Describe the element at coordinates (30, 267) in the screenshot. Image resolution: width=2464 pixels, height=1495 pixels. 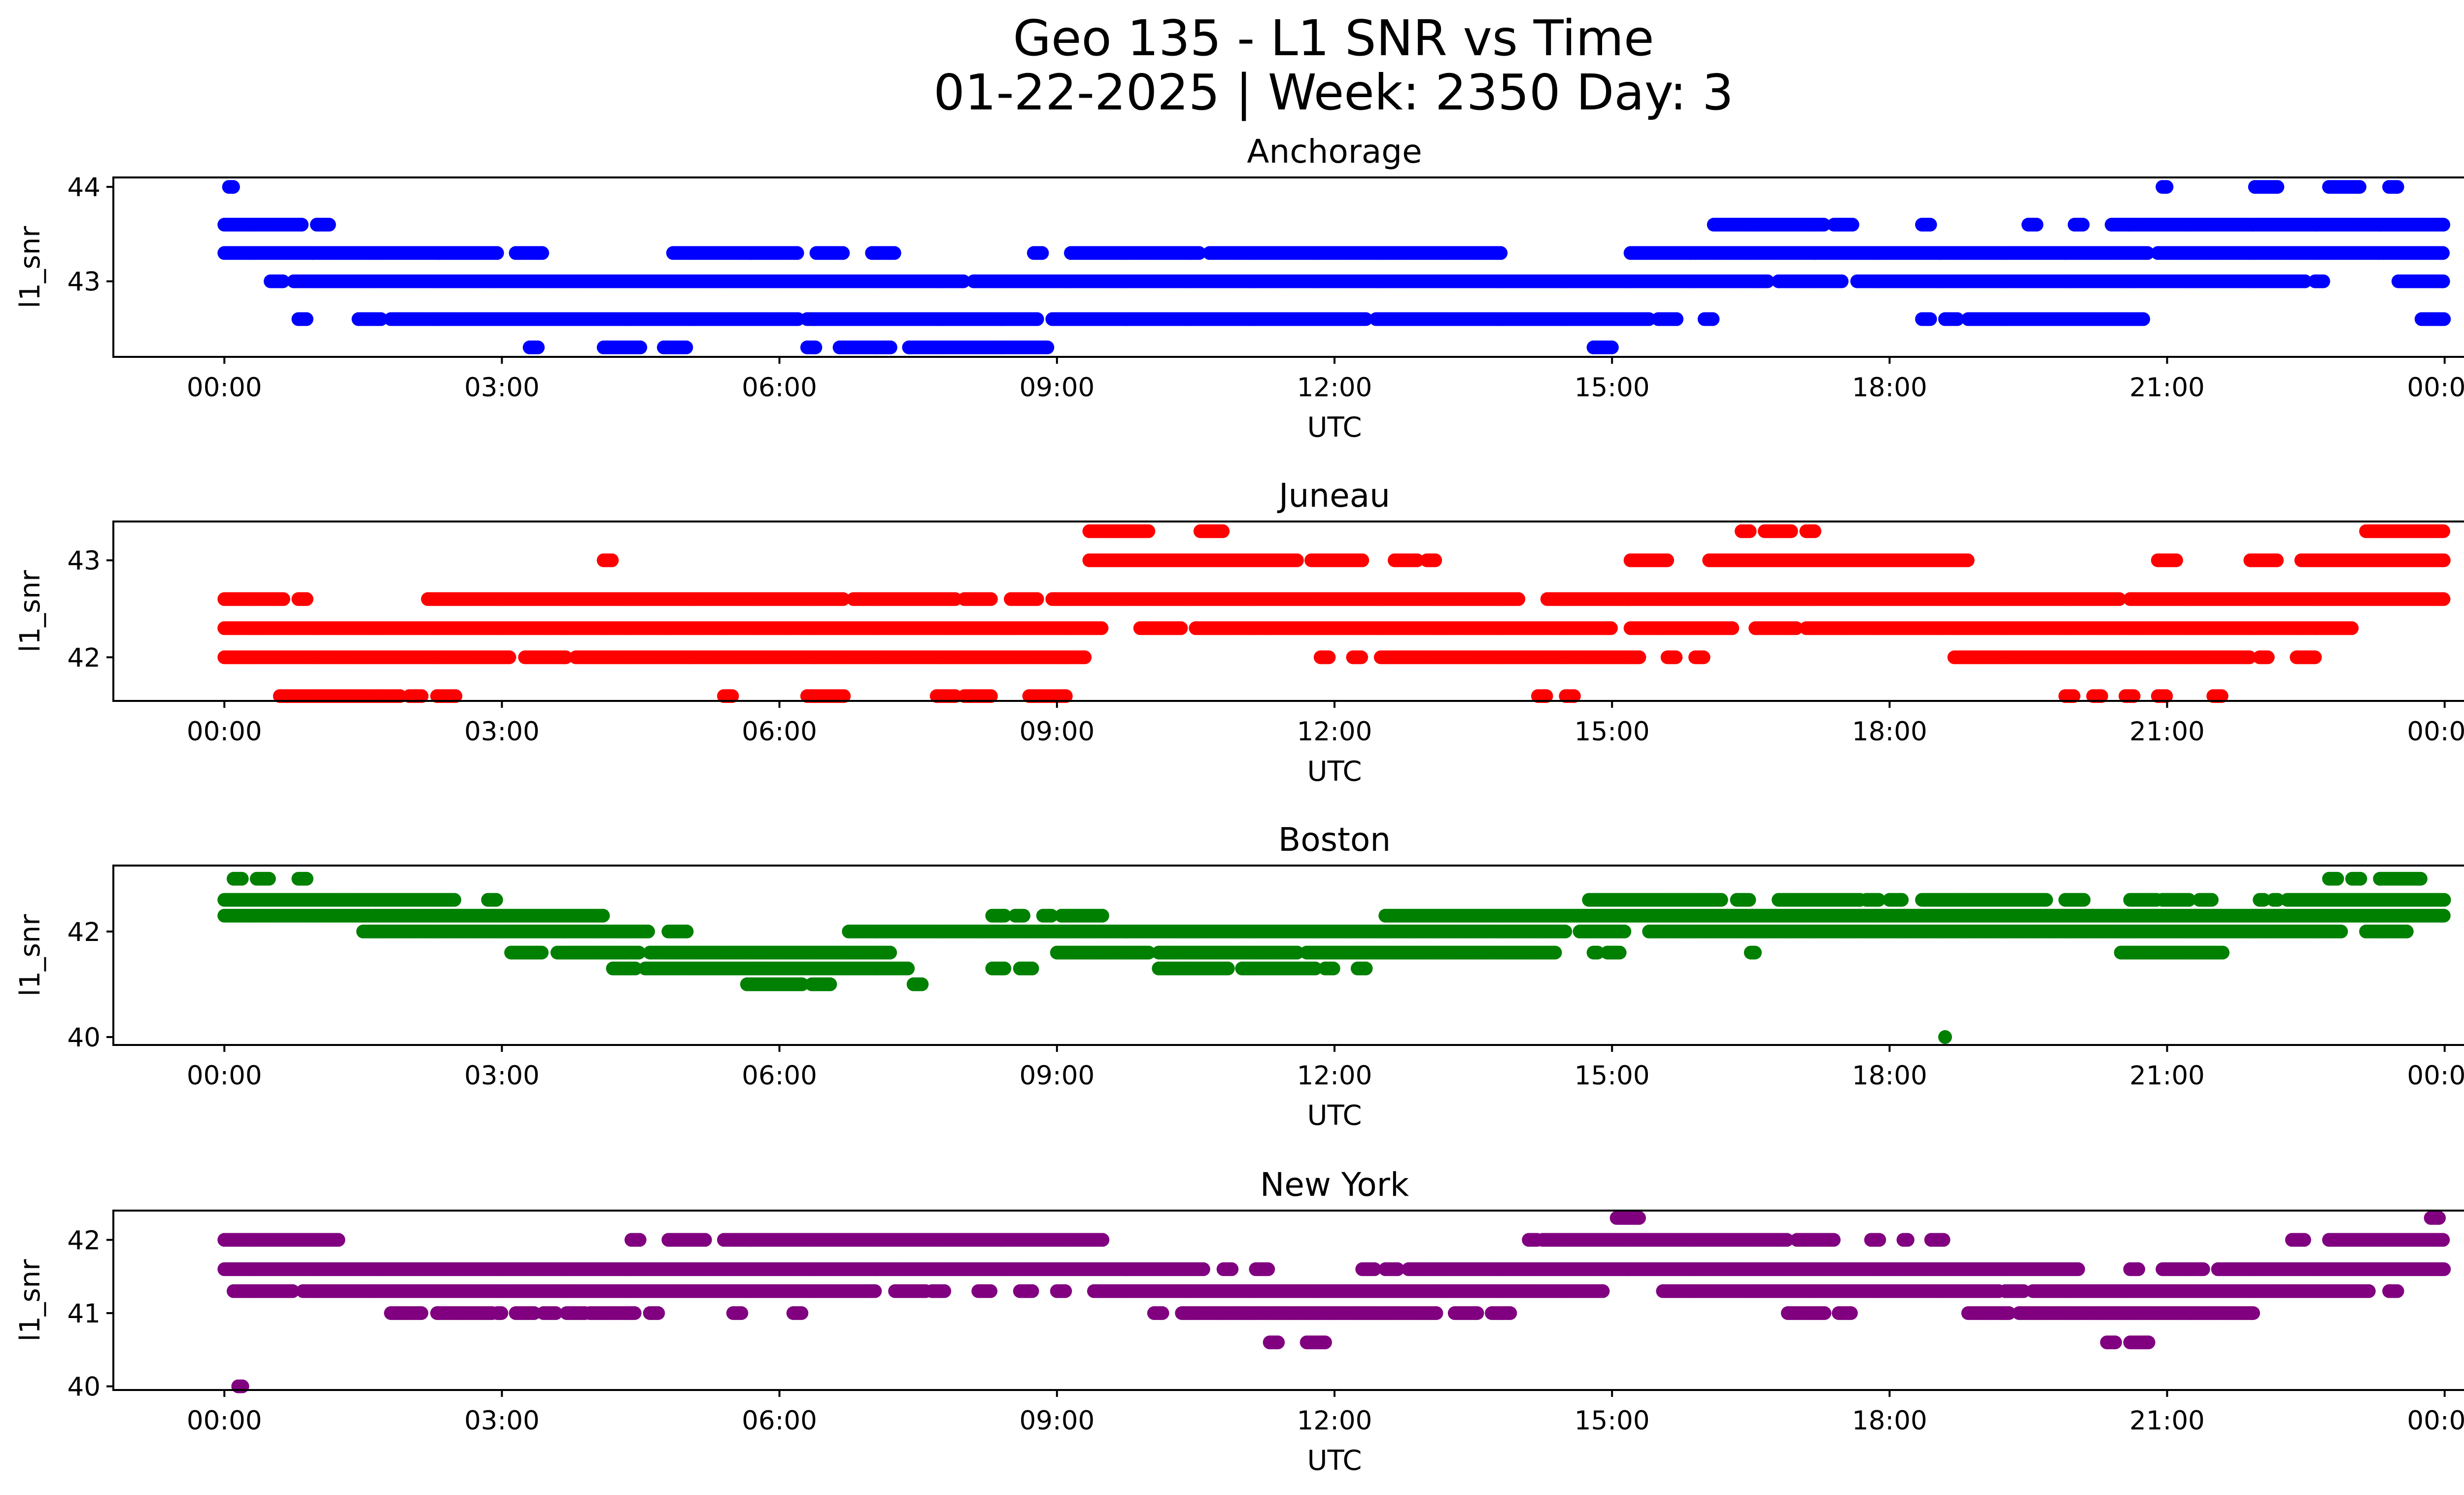
I see `y-axis-label: l1_snr` at that location.